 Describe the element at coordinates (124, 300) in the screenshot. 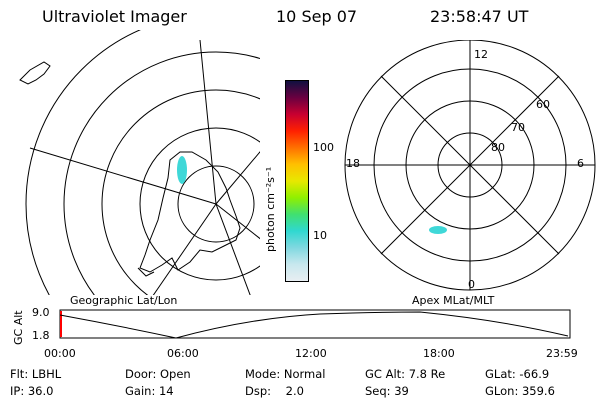

I see `geographic-map-label: Geographic Lat/Lon` at that location.